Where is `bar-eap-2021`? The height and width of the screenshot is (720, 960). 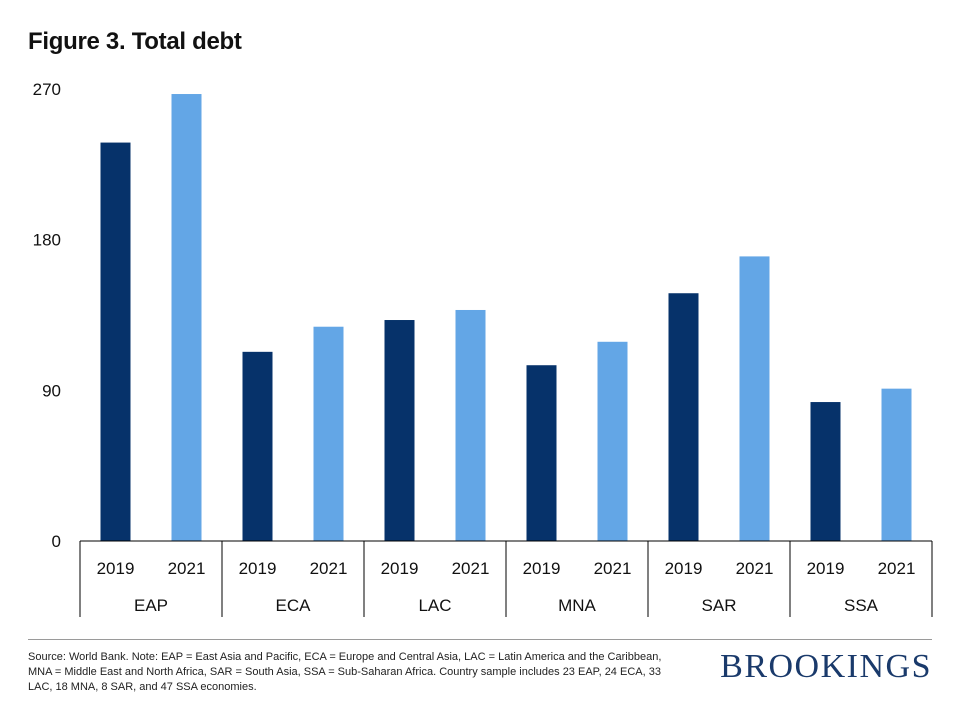
bar-eap-2021 is located at coordinates (186, 318).